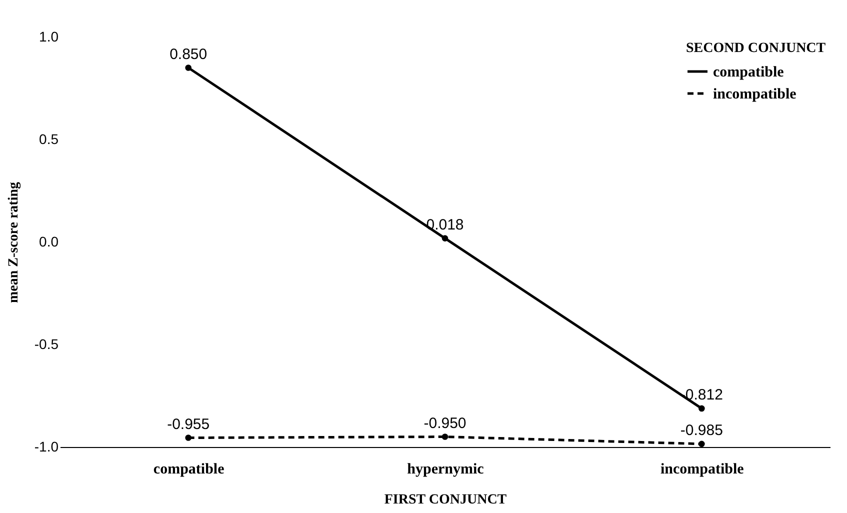  What do you see at coordinates (702, 470) in the screenshot?
I see `x-tick-label: incompatible` at bounding box center [702, 470].